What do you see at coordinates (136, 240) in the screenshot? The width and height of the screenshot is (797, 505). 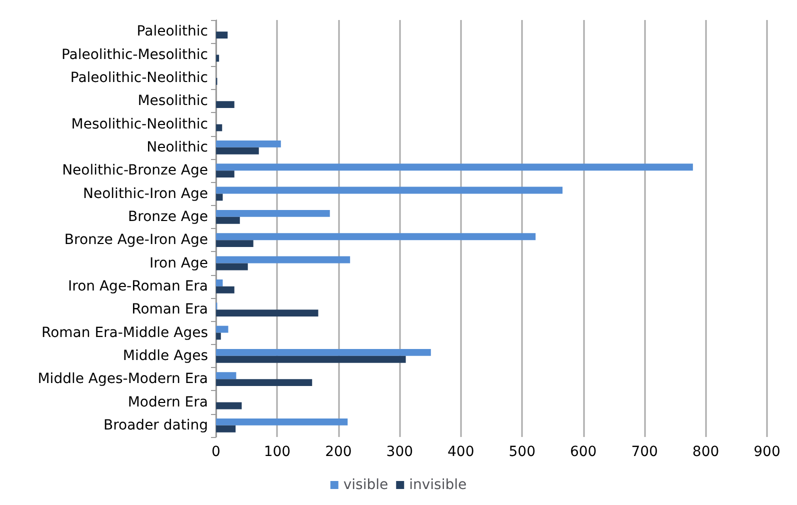 I see `y-tick-label: Bronze Age-Iron Age` at bounding box center [136, 240].